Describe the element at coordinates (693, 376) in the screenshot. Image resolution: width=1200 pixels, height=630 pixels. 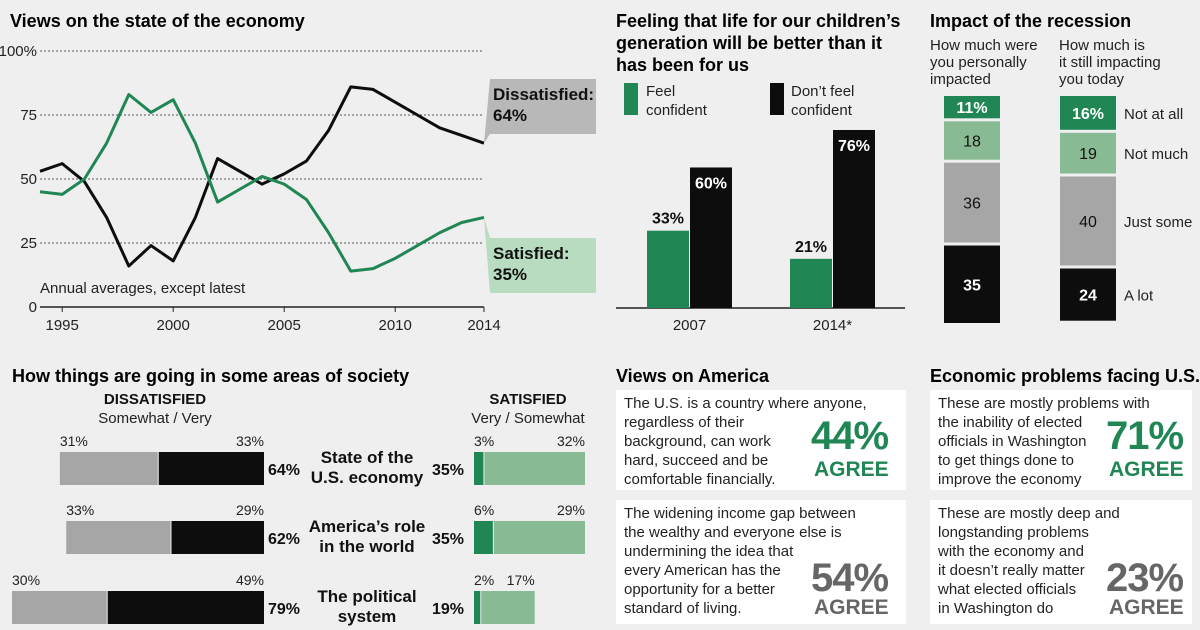
I see `views-on-america-title: Views on America` at that location.